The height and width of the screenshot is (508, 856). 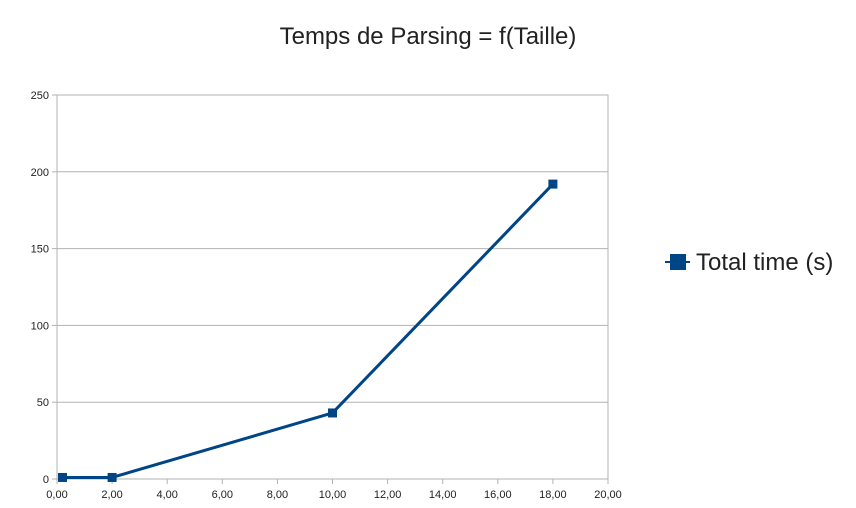 What do you see at coordinates (56, 495) in the screenshot?
I see `x-tick-label: 0,00` at bounding box center [56, 495].